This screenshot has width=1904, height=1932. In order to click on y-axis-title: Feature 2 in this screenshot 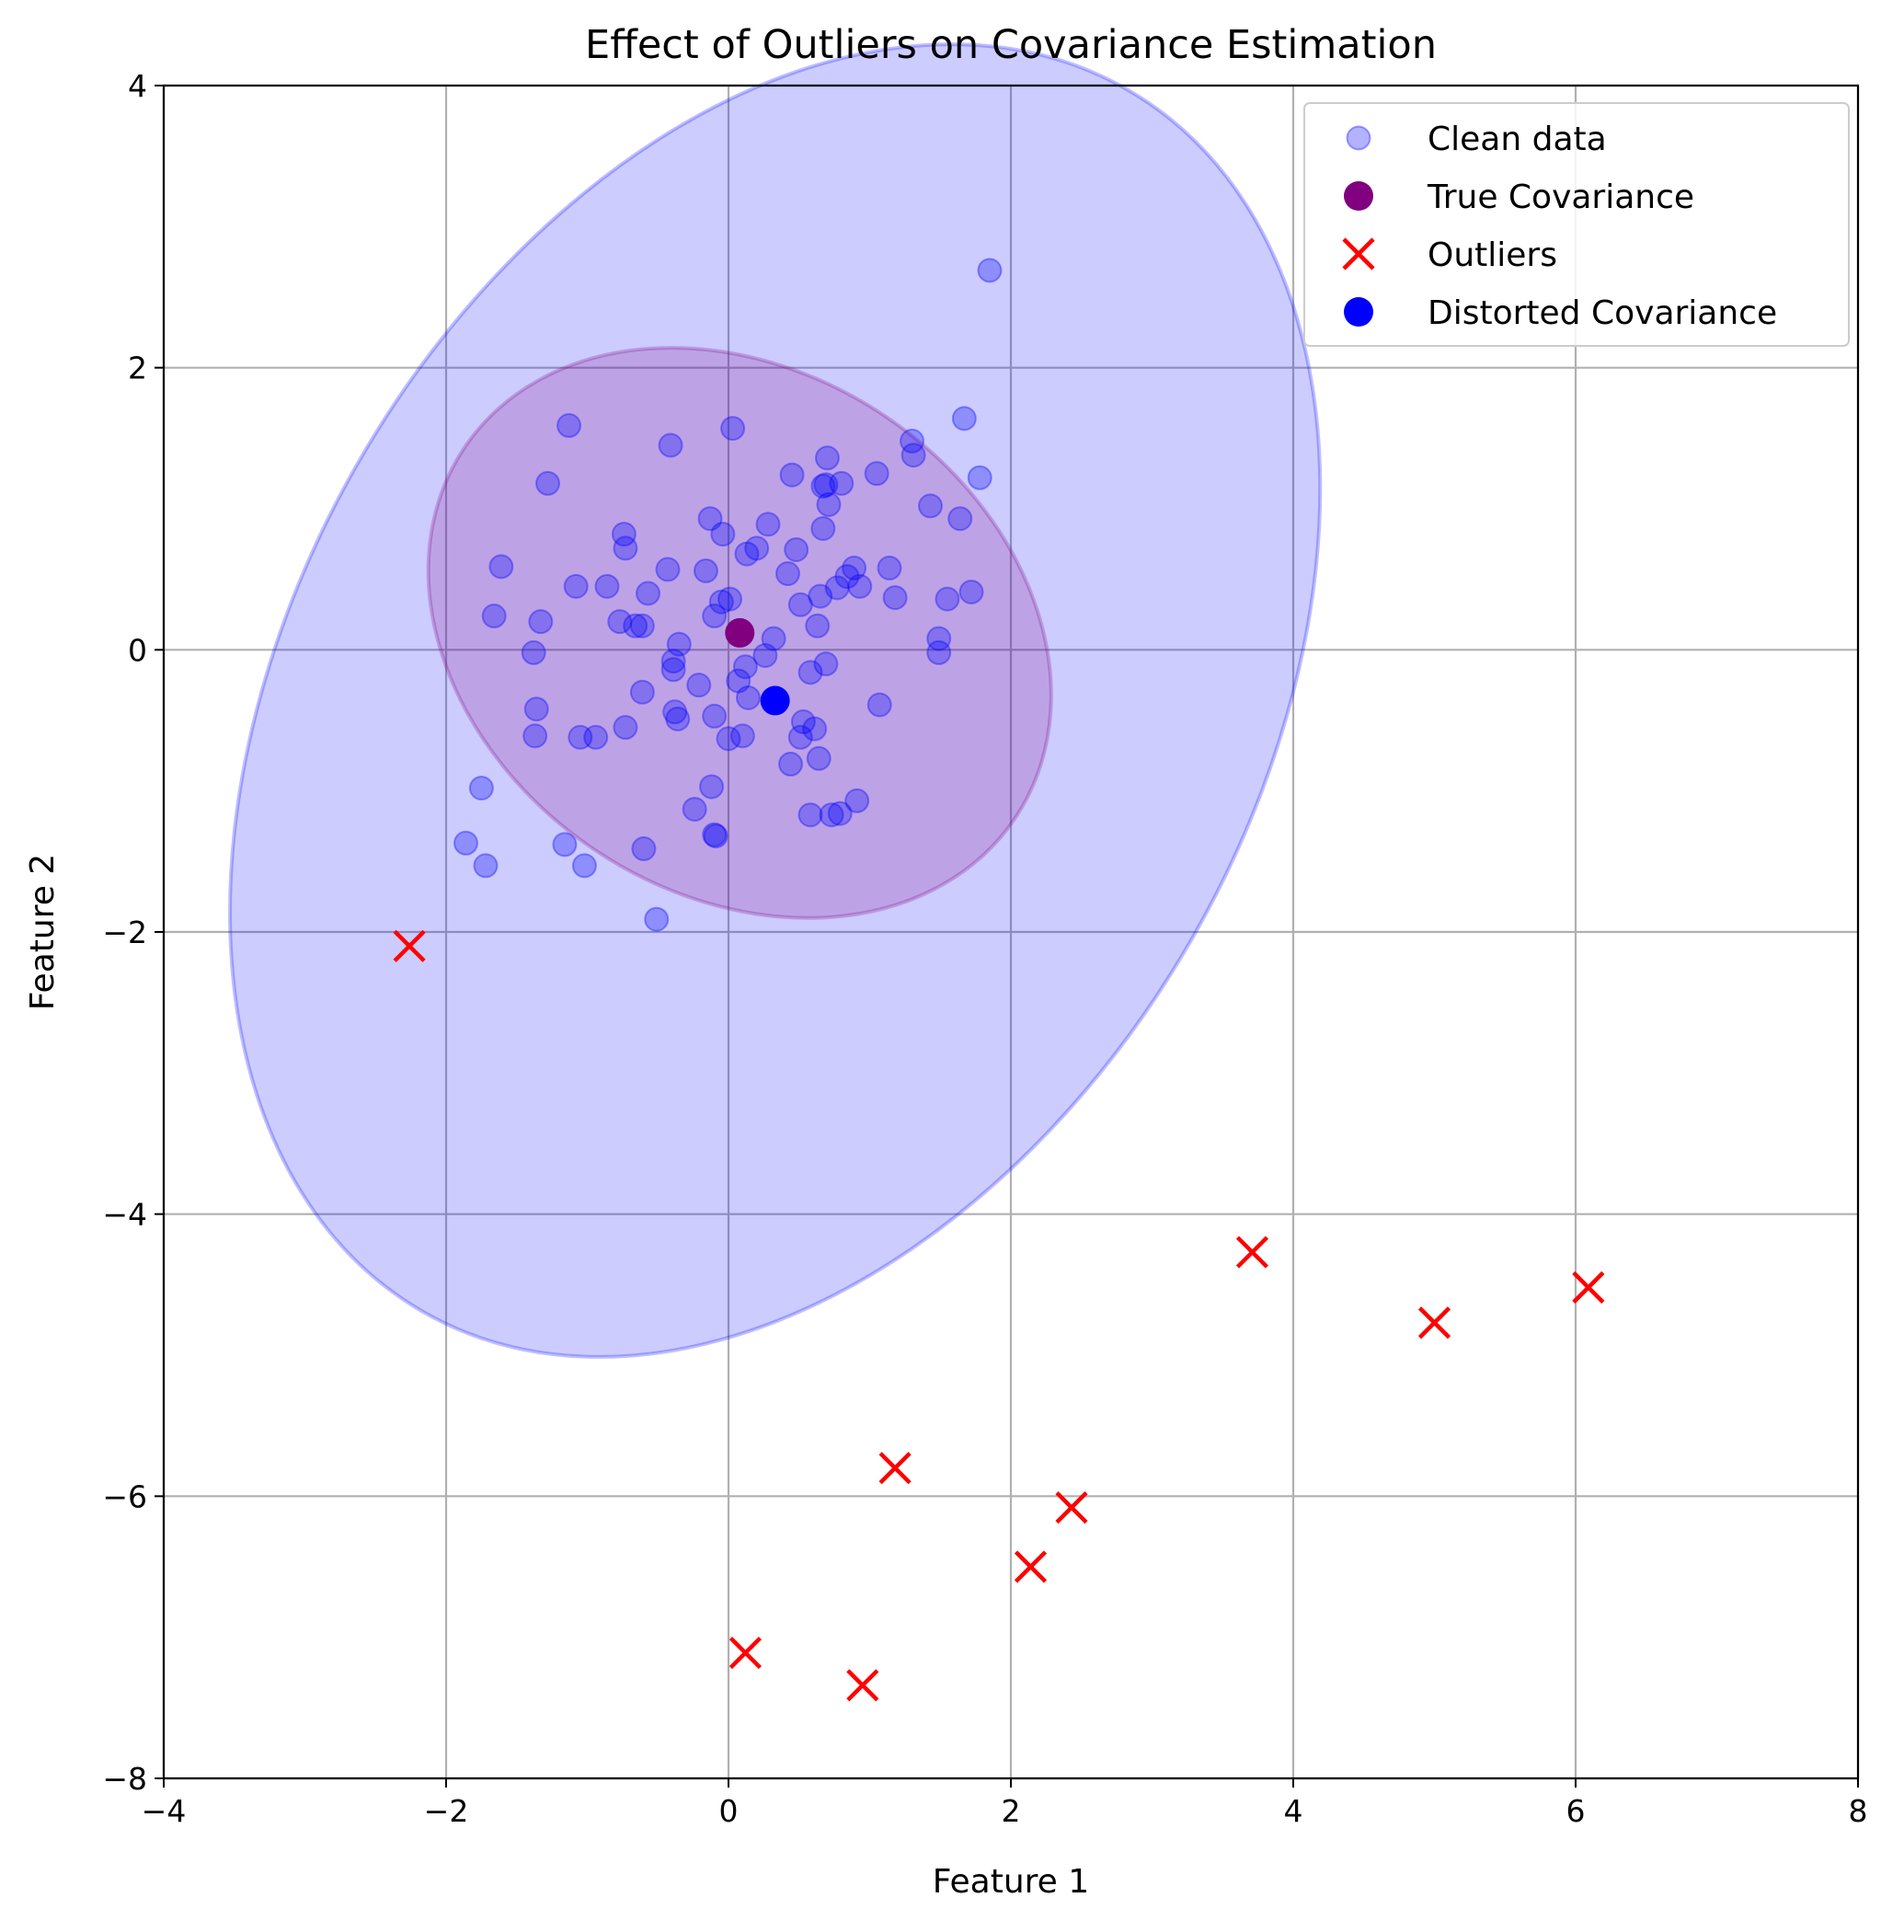, I will do `click(43, 932)`.